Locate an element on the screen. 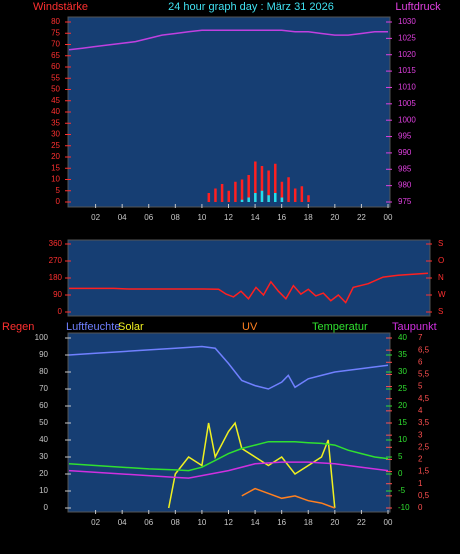 The image size is (460, 554). y3-tick-label: 6 is located at coordinates (420, 361).